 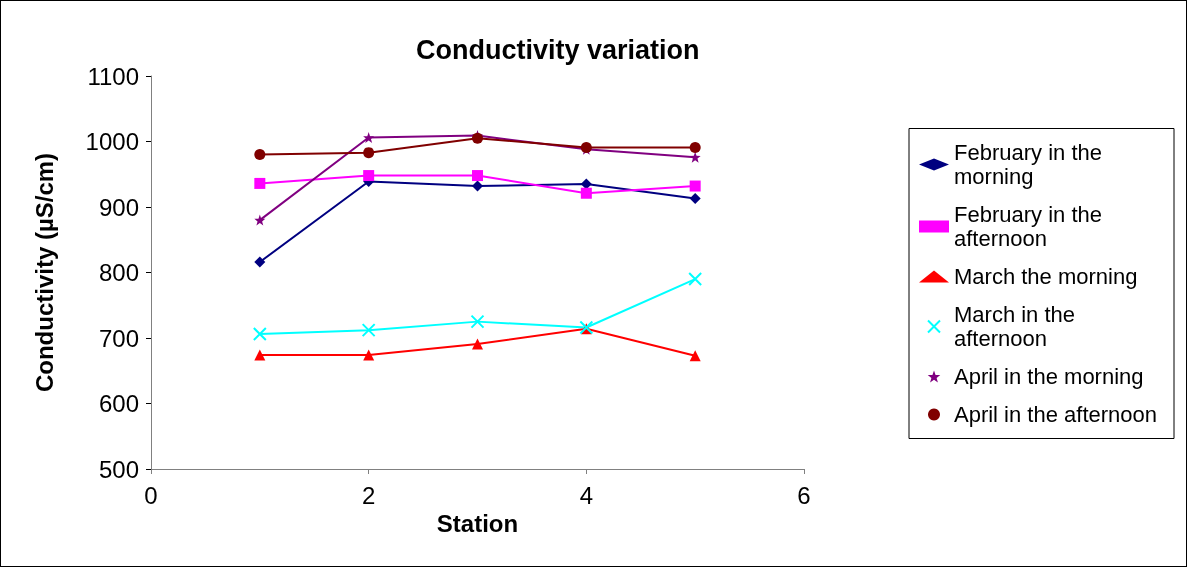 What do you see at coordinates (1031, 164) in the screenshot?
I see `legend-label: February in the morning` at bounding box center [1031, 164].